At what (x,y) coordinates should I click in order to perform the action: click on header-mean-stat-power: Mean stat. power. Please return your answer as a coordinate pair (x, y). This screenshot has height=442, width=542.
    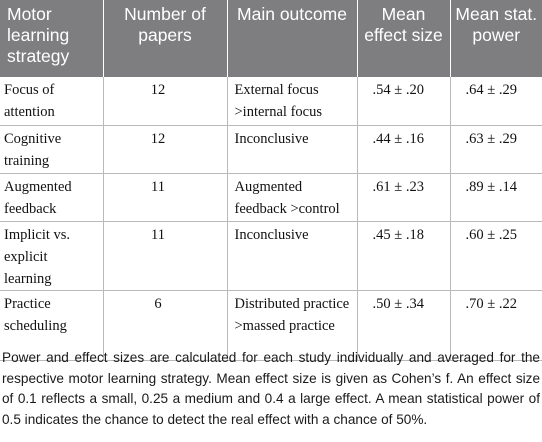
    Looking at the image, I should click on (496, 38).